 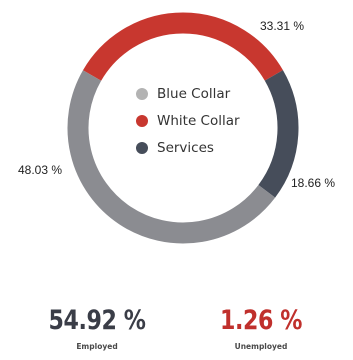 I want to click on legend-dot-services, so click(x=142, y=148).